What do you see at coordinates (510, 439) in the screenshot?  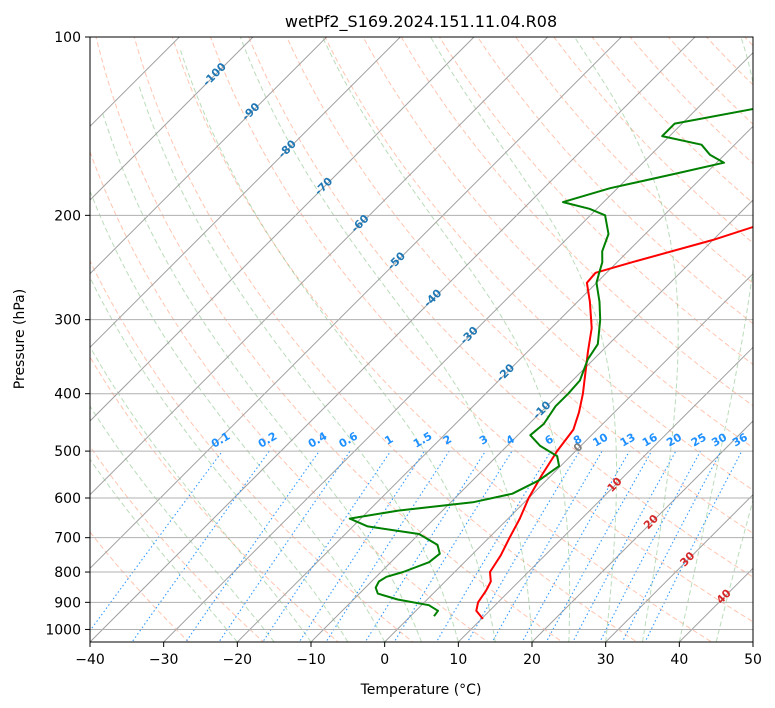 I see `mixing-ratio-label: 4` at bounding box center [510, 439].